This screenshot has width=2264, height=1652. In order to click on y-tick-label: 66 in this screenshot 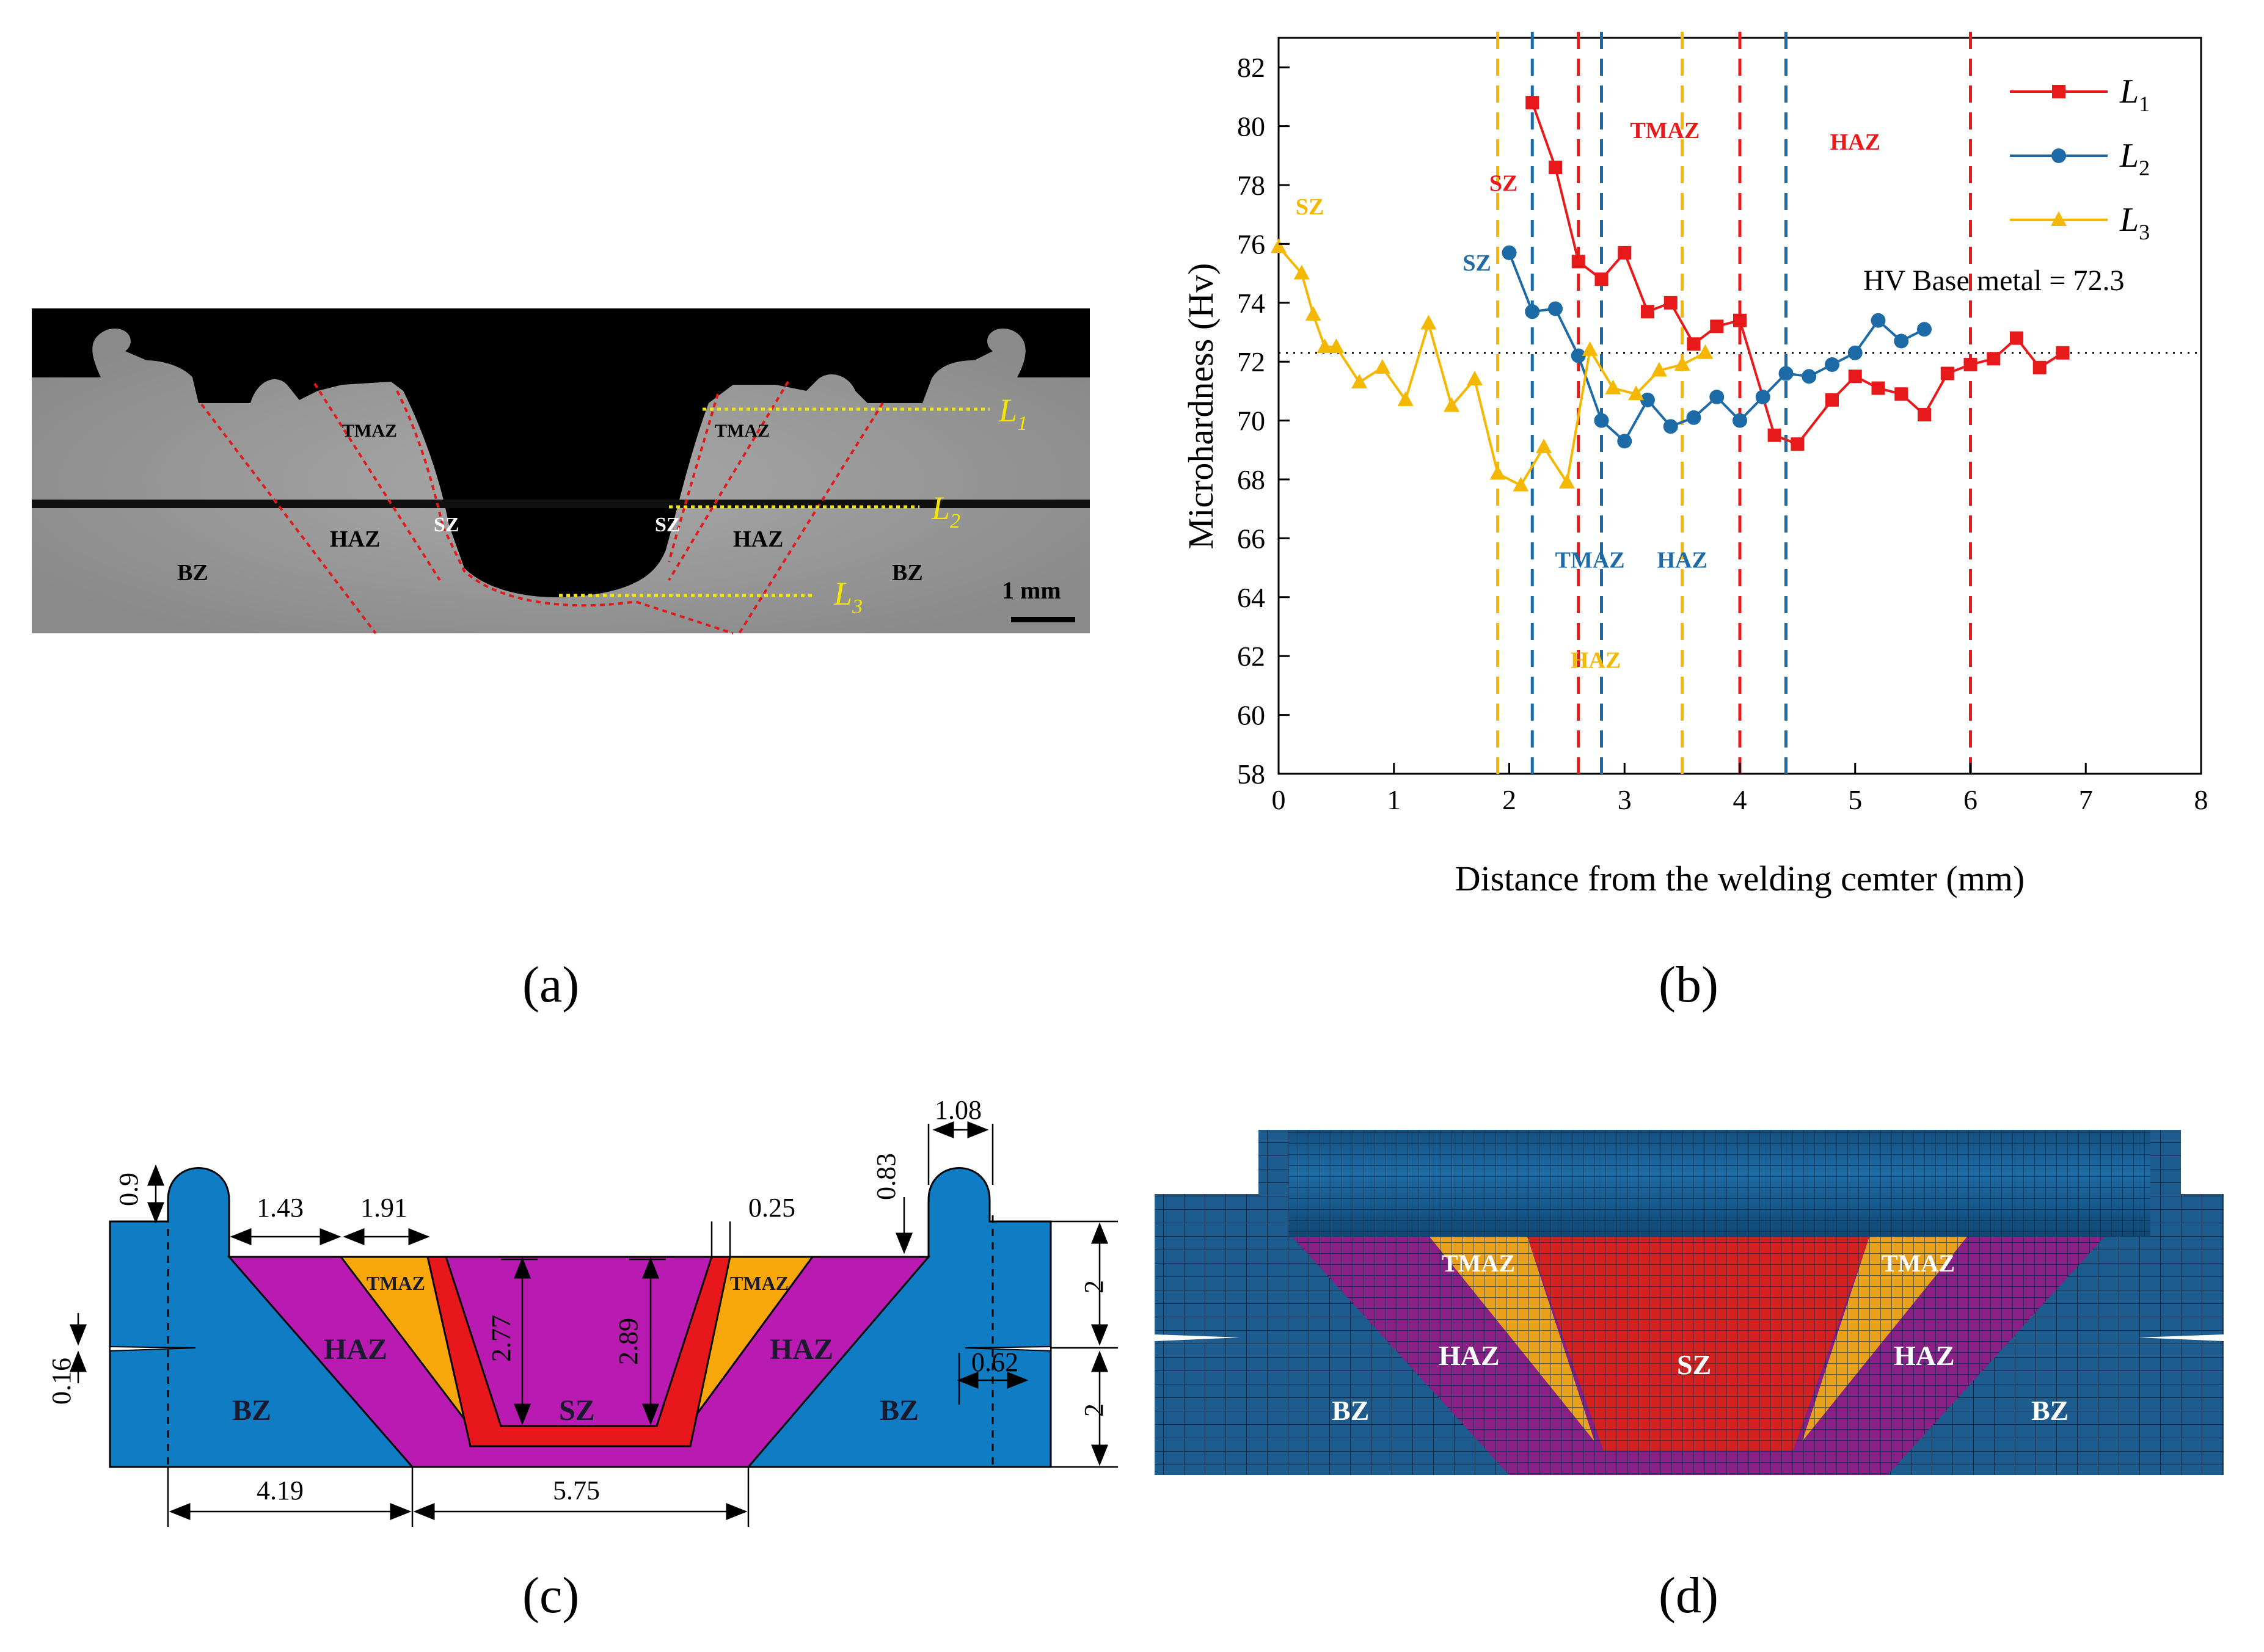, I will do `click(1251, 539)`.